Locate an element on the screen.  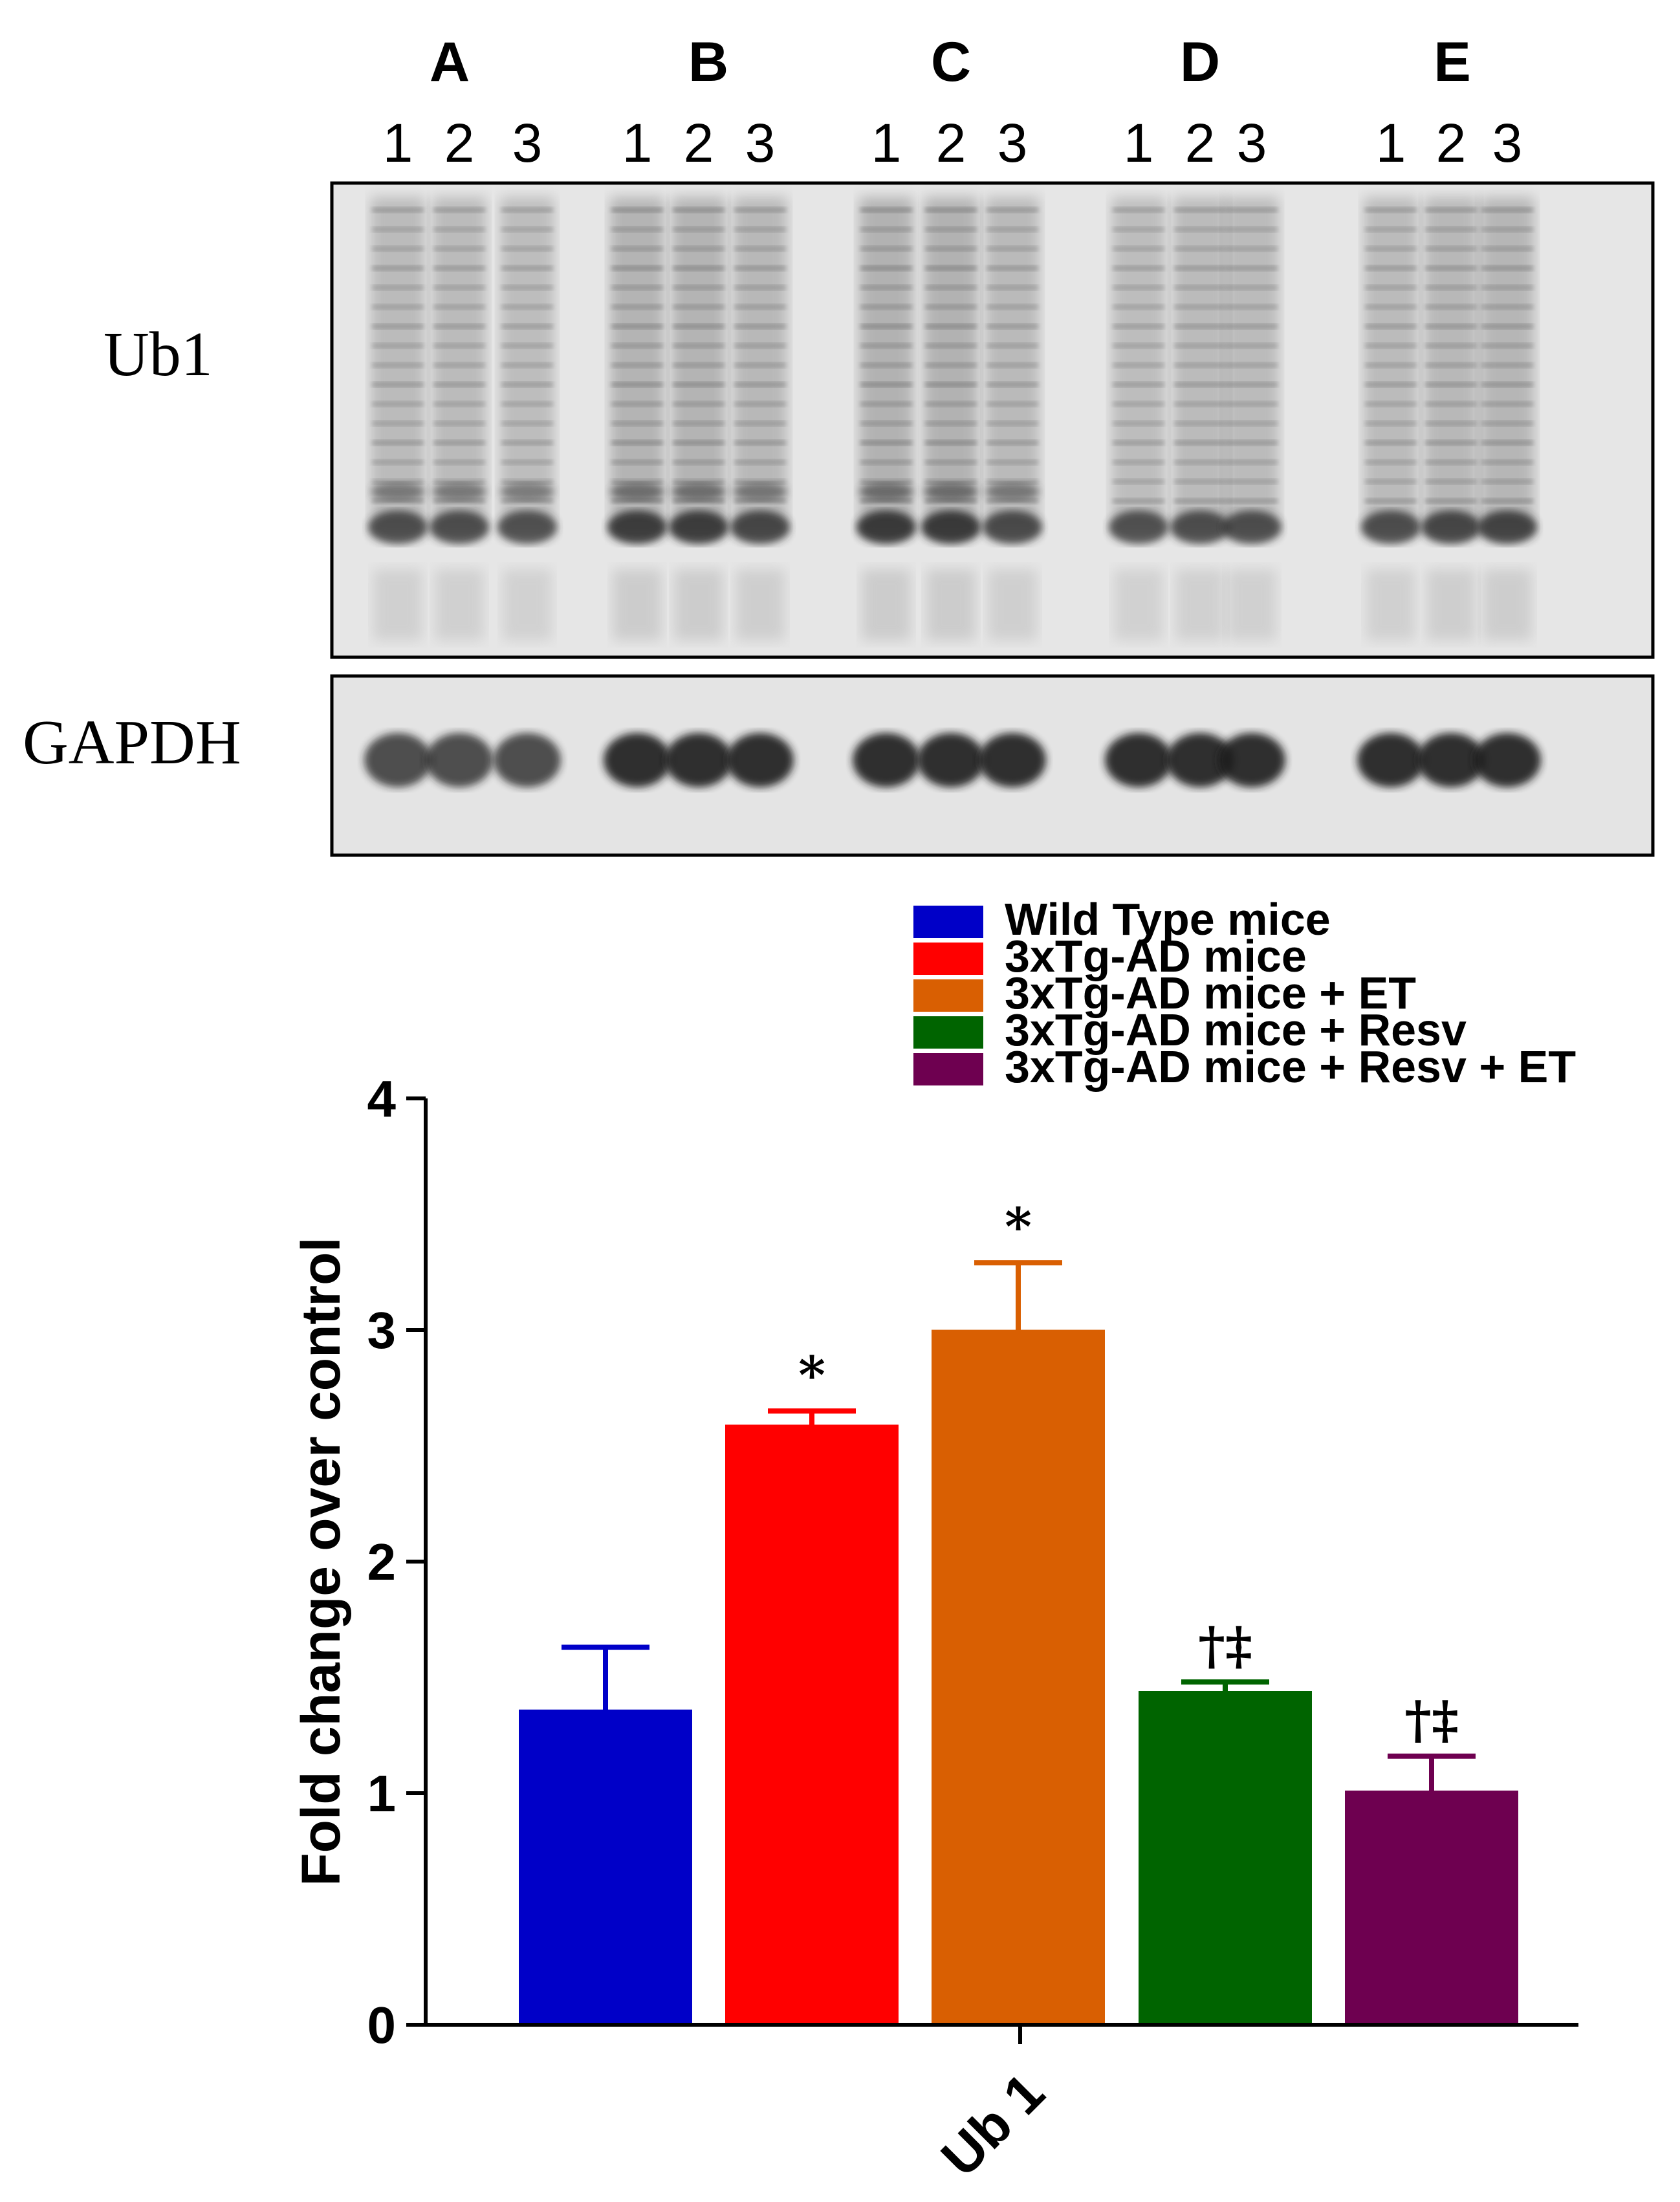
legend-label: Wild Type mice is located at coordinates (1168, 919).